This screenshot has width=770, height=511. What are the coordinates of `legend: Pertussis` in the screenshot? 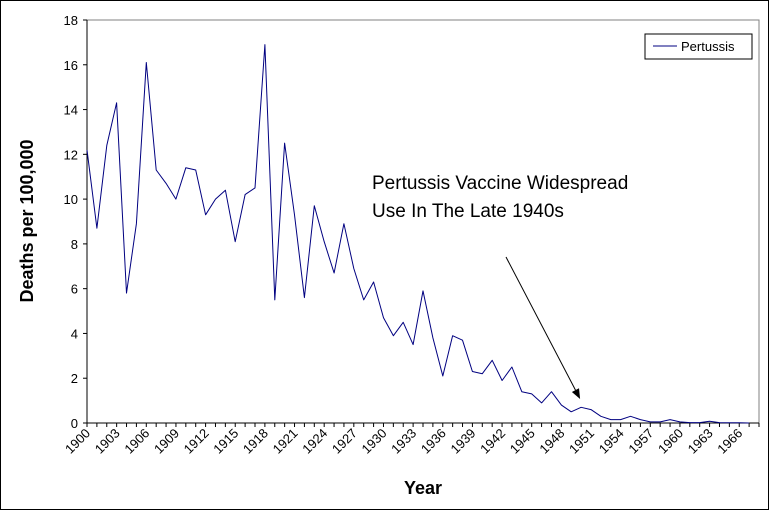 It's located at (698, 46).